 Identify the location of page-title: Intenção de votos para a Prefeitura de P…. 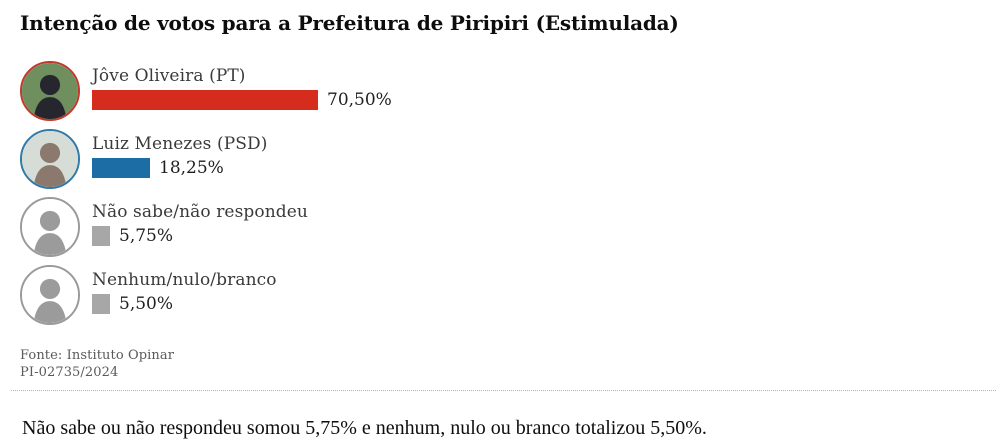
(349, 23).